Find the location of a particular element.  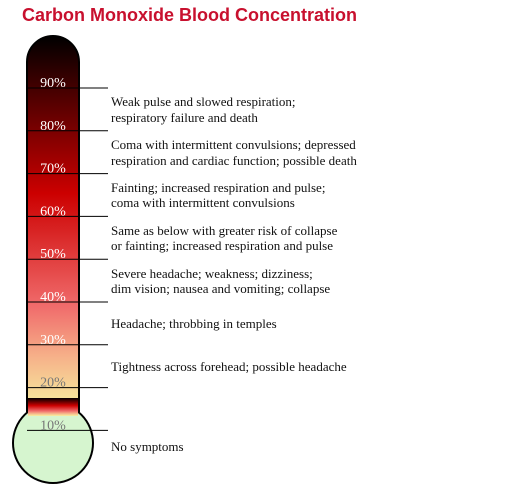

tick-label: 80% is located at coordinates (53, 126).